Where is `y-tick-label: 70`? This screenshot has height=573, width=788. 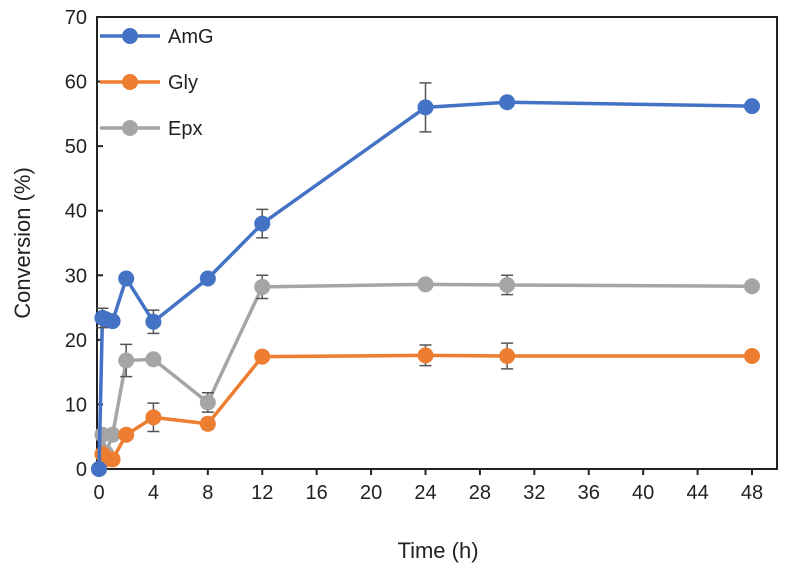
y-tick-label: 70 is located at coordinates (76, 18).